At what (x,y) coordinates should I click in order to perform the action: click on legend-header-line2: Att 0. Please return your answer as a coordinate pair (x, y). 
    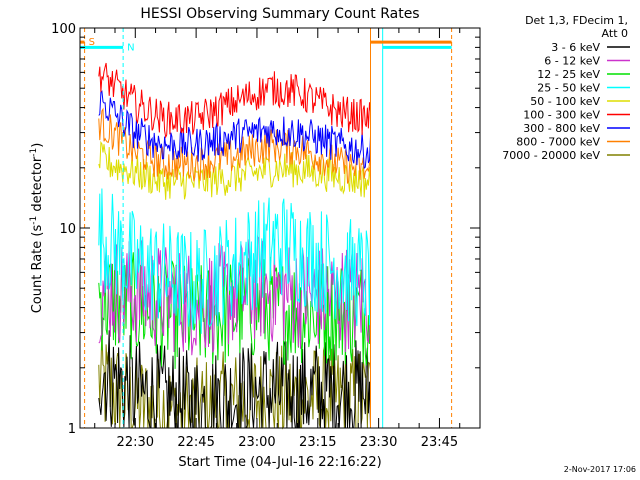
    Looking at the image, I should click on (615, 33).